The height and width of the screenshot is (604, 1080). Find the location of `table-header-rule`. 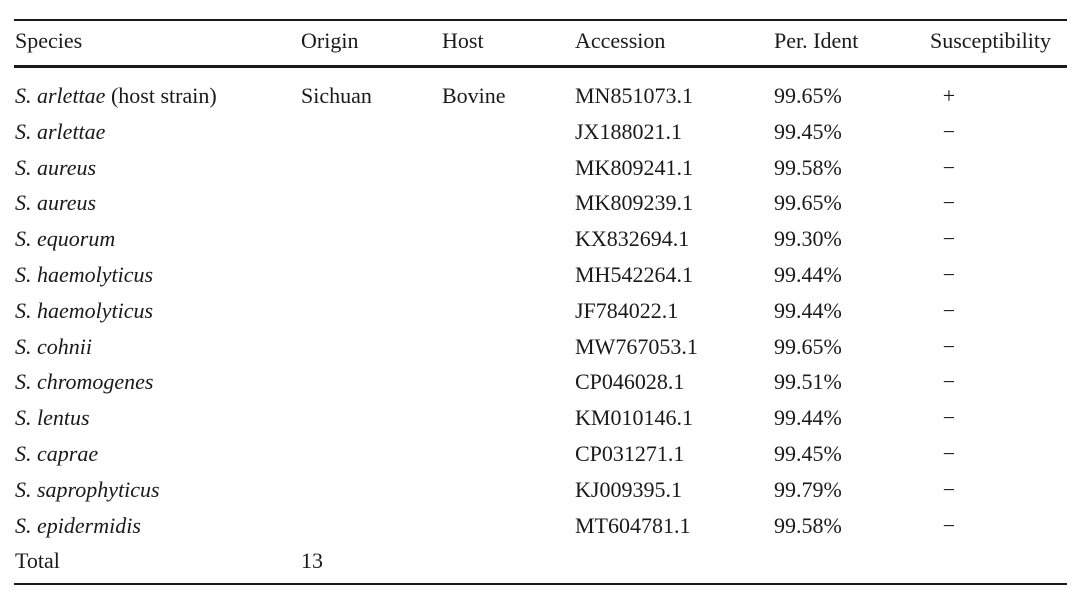

table-header-rule is located at coordinates (540, 66).